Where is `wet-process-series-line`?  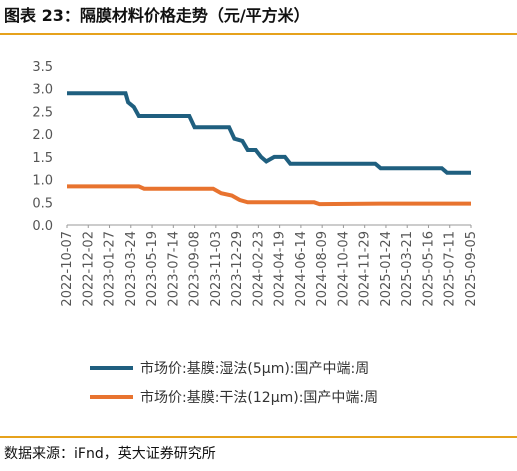
wet-process-series-line is located at coordinates (269, 133).